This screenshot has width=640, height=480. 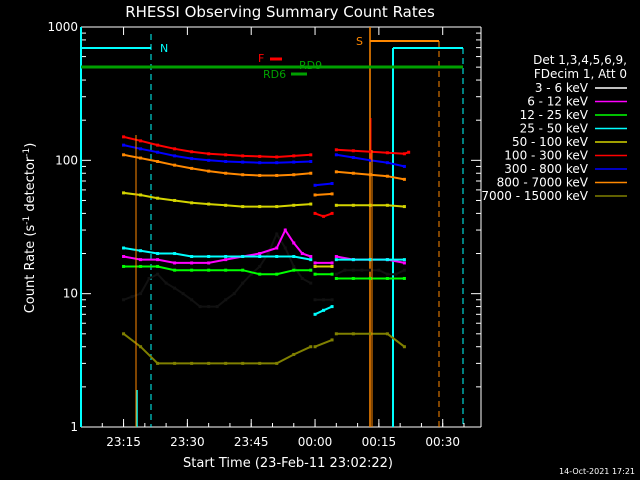 I want to click on chart-title: RHESSI Observing Summary Count Rates, so click(x=280, y=12).